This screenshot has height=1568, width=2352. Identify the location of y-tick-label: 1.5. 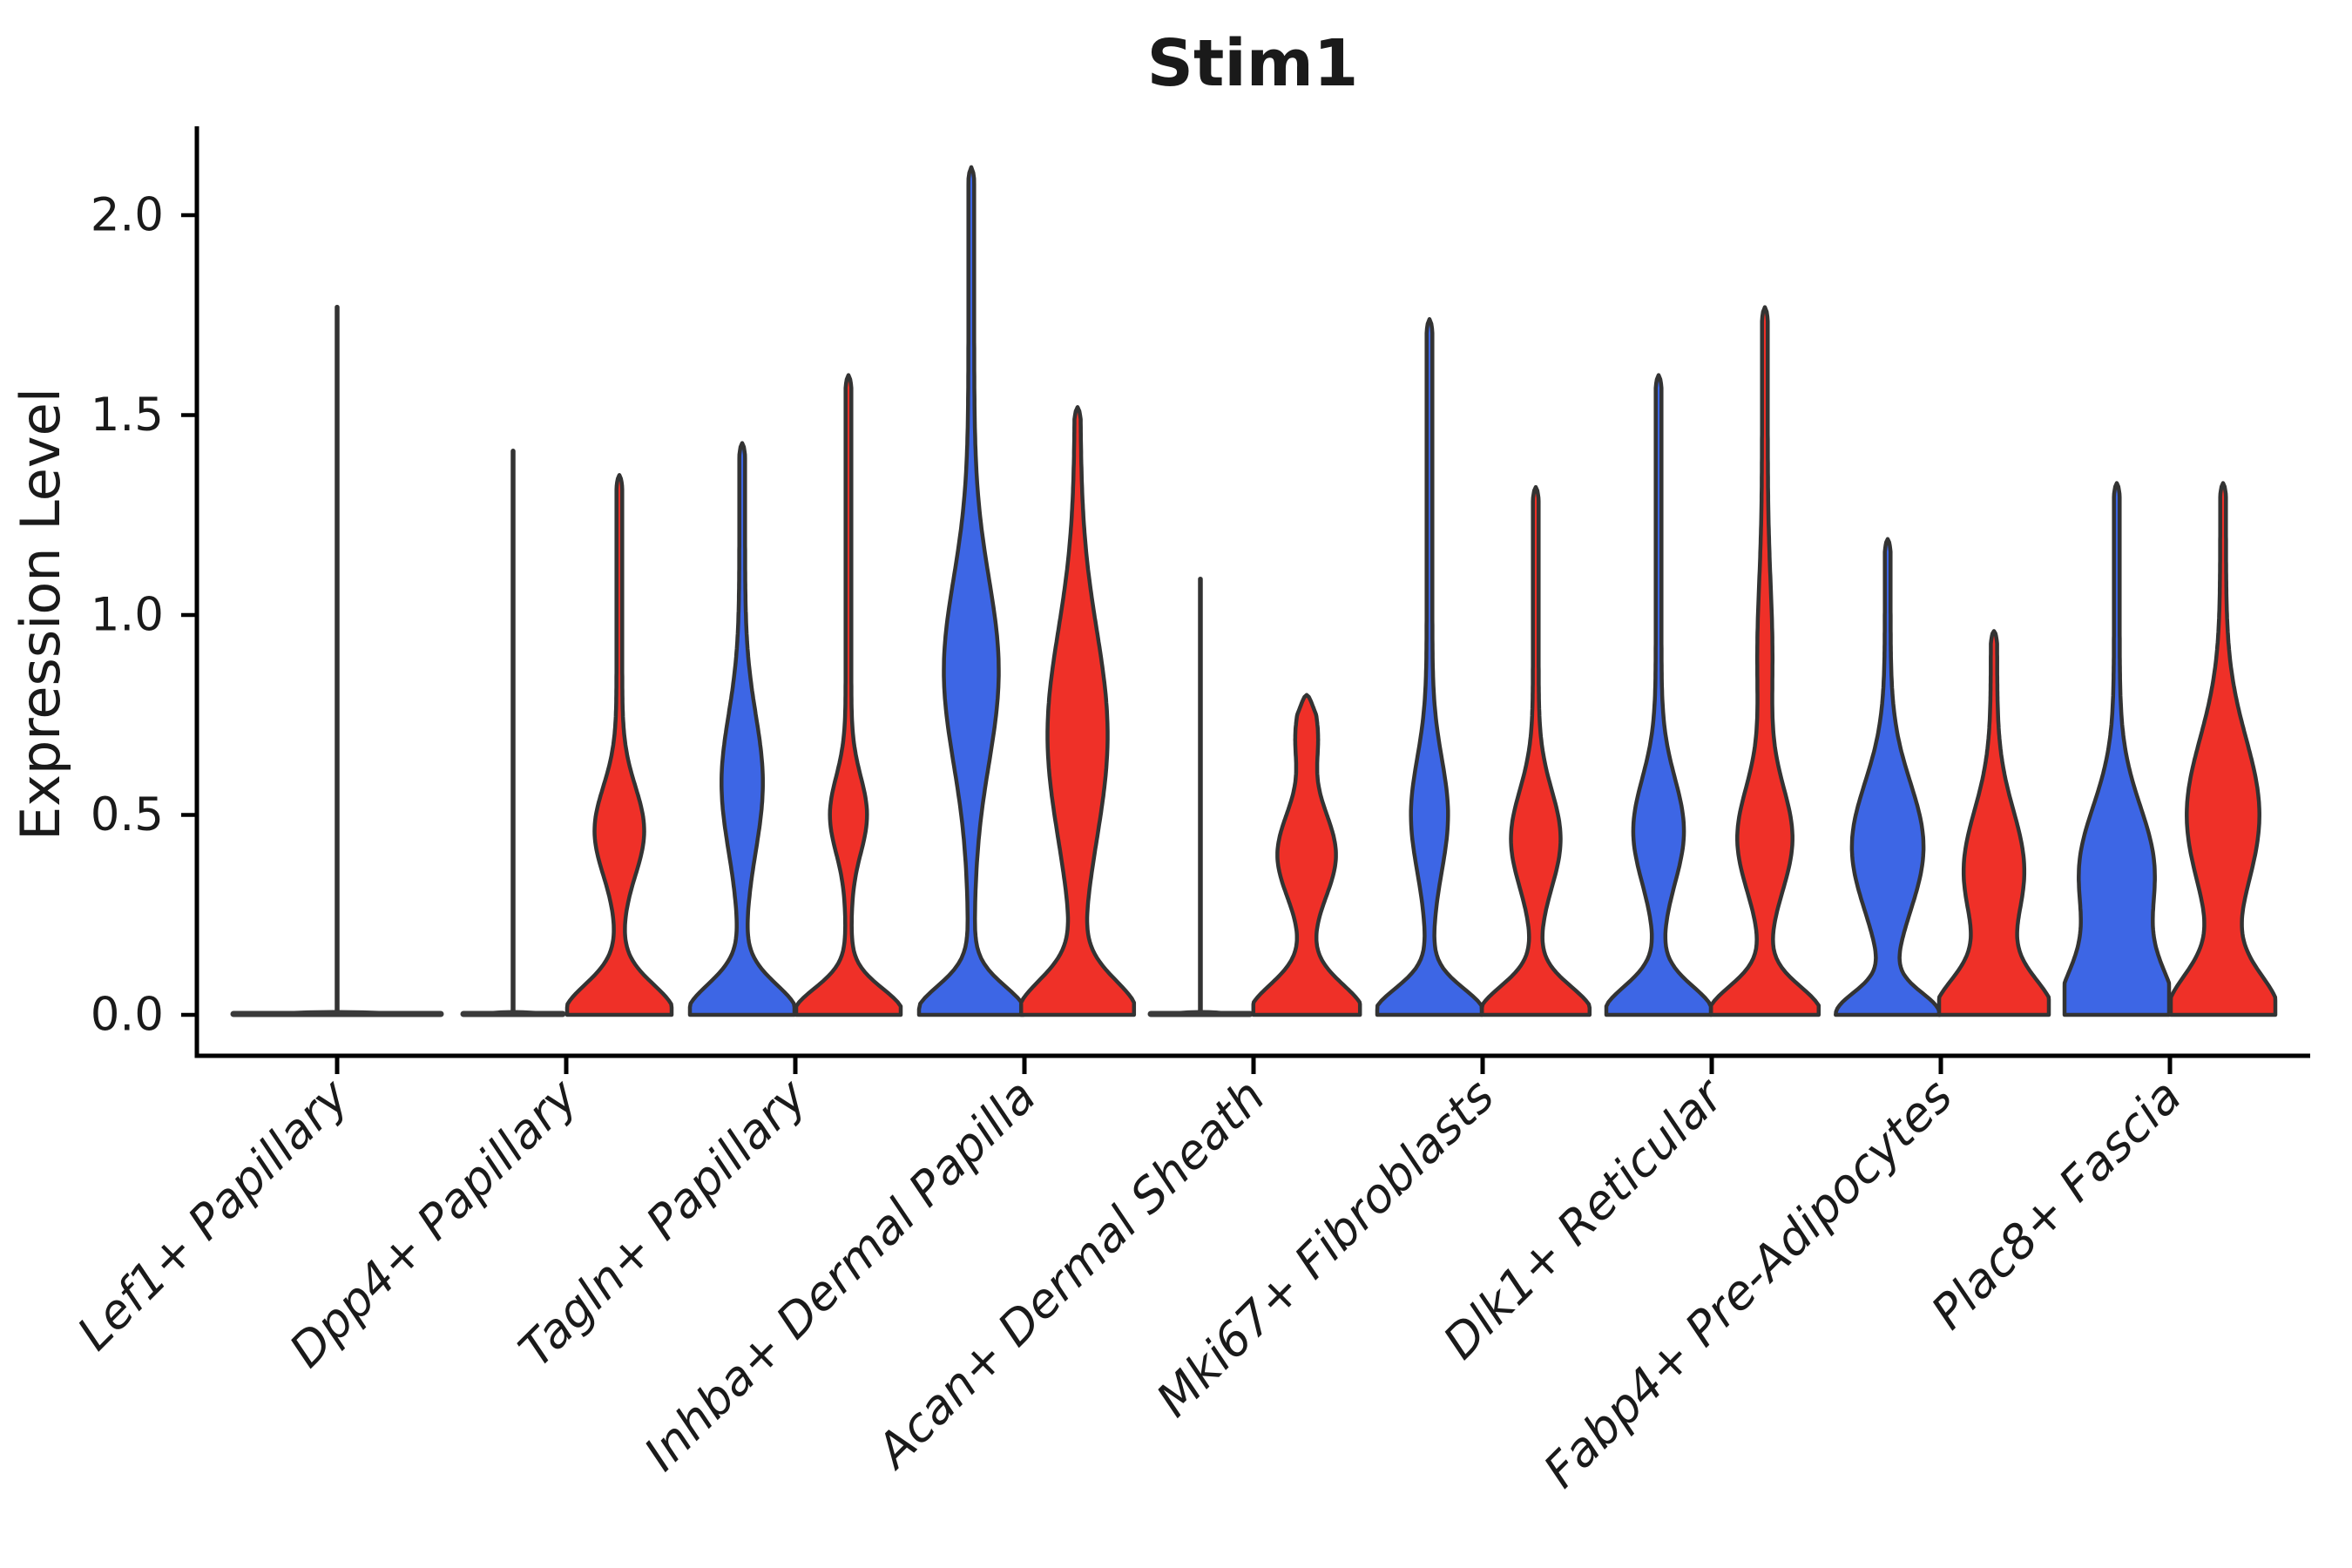
(127, 415).